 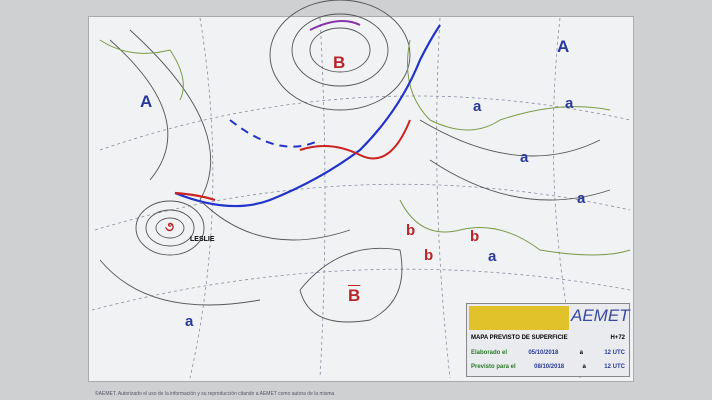 What do you see at coordinates (617, 338) in the screenshot?
I see `forecast-range: H+72` at bounding box center [617, 338].